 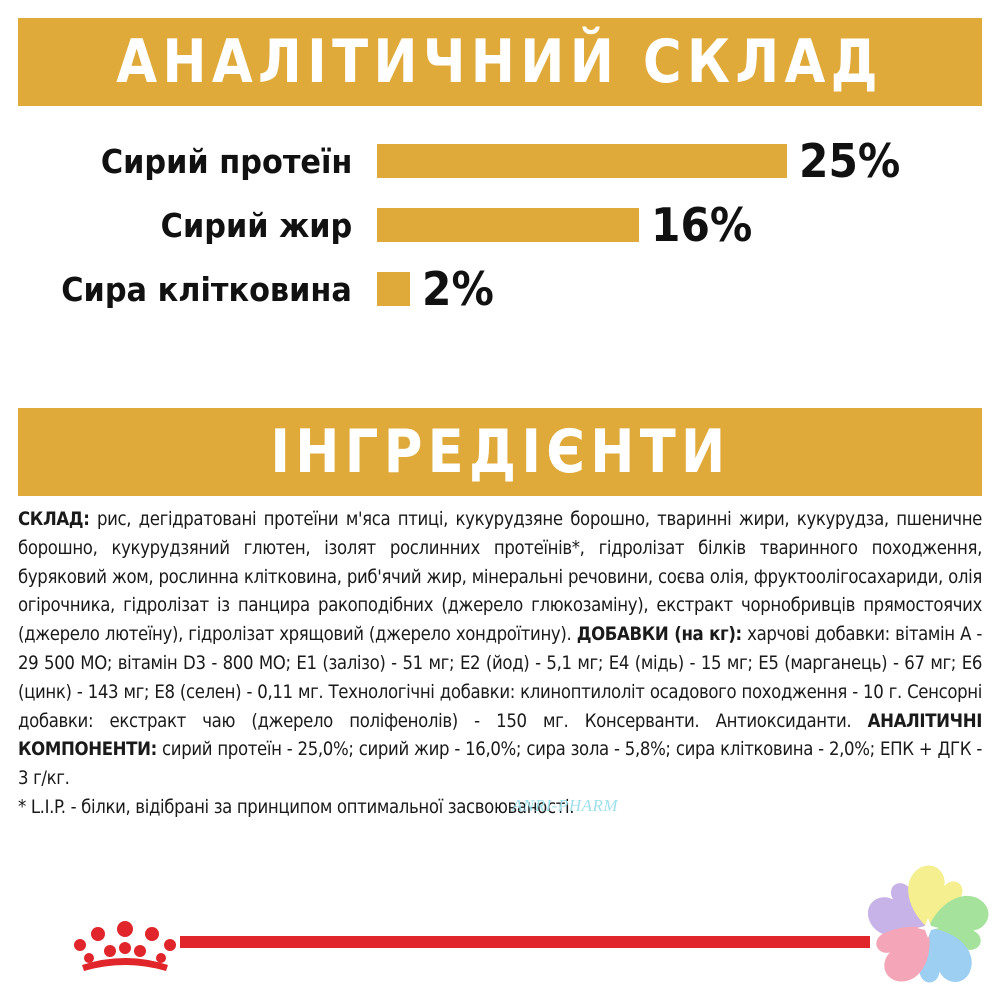 I want to click on composition-value: 25%, so click(x=850, y=161).